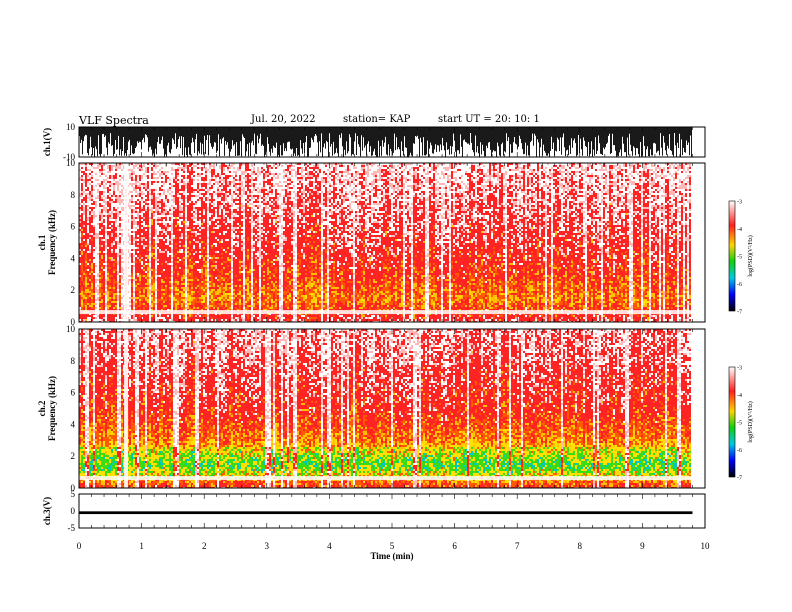  Describe the element at coordinates (283, 119) in the screenshot. I see `date-label: Jul. 20, 2022` at that location.